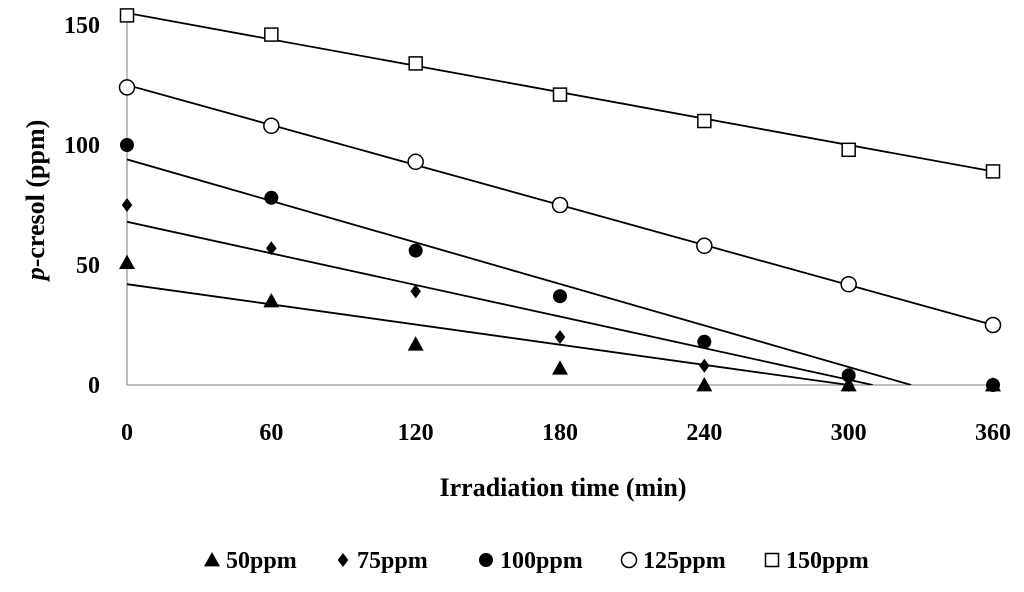  What do you see at coordinates (993, 433) in the screenshot?
I see `x-tick-label: 360` at bounding box center [993, 433].